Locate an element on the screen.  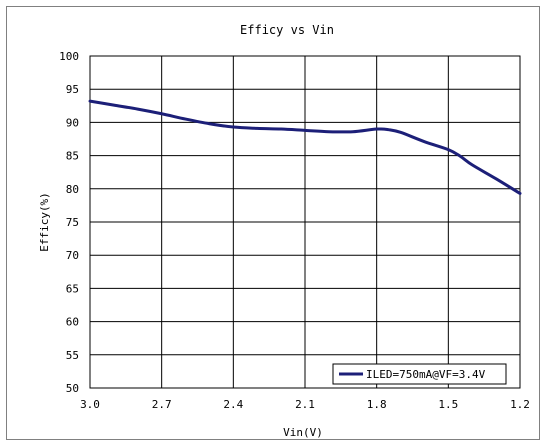
x-tick-label: 2.4 is located at coordinates (233, 404).